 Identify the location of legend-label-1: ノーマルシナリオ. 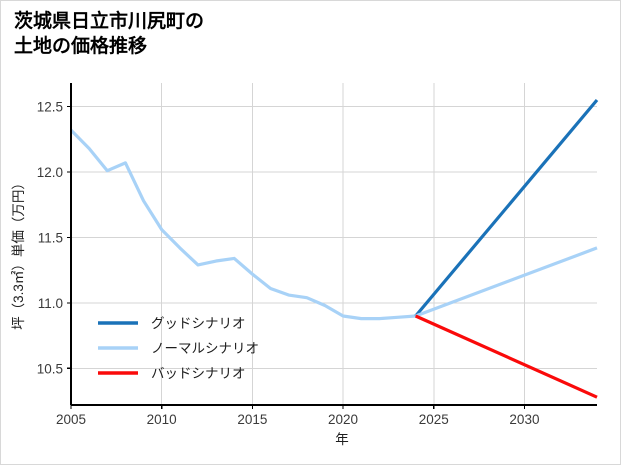
(205, 348).